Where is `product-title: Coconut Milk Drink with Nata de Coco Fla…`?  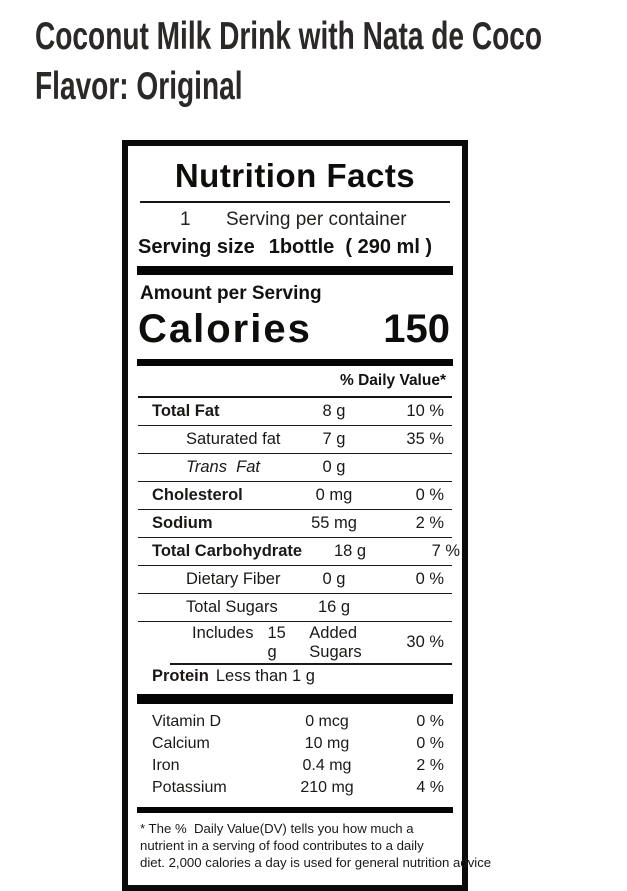 product-title: Coconut Milk Drink with Nata de Coco Fla… is located at coordinates (313, 56).